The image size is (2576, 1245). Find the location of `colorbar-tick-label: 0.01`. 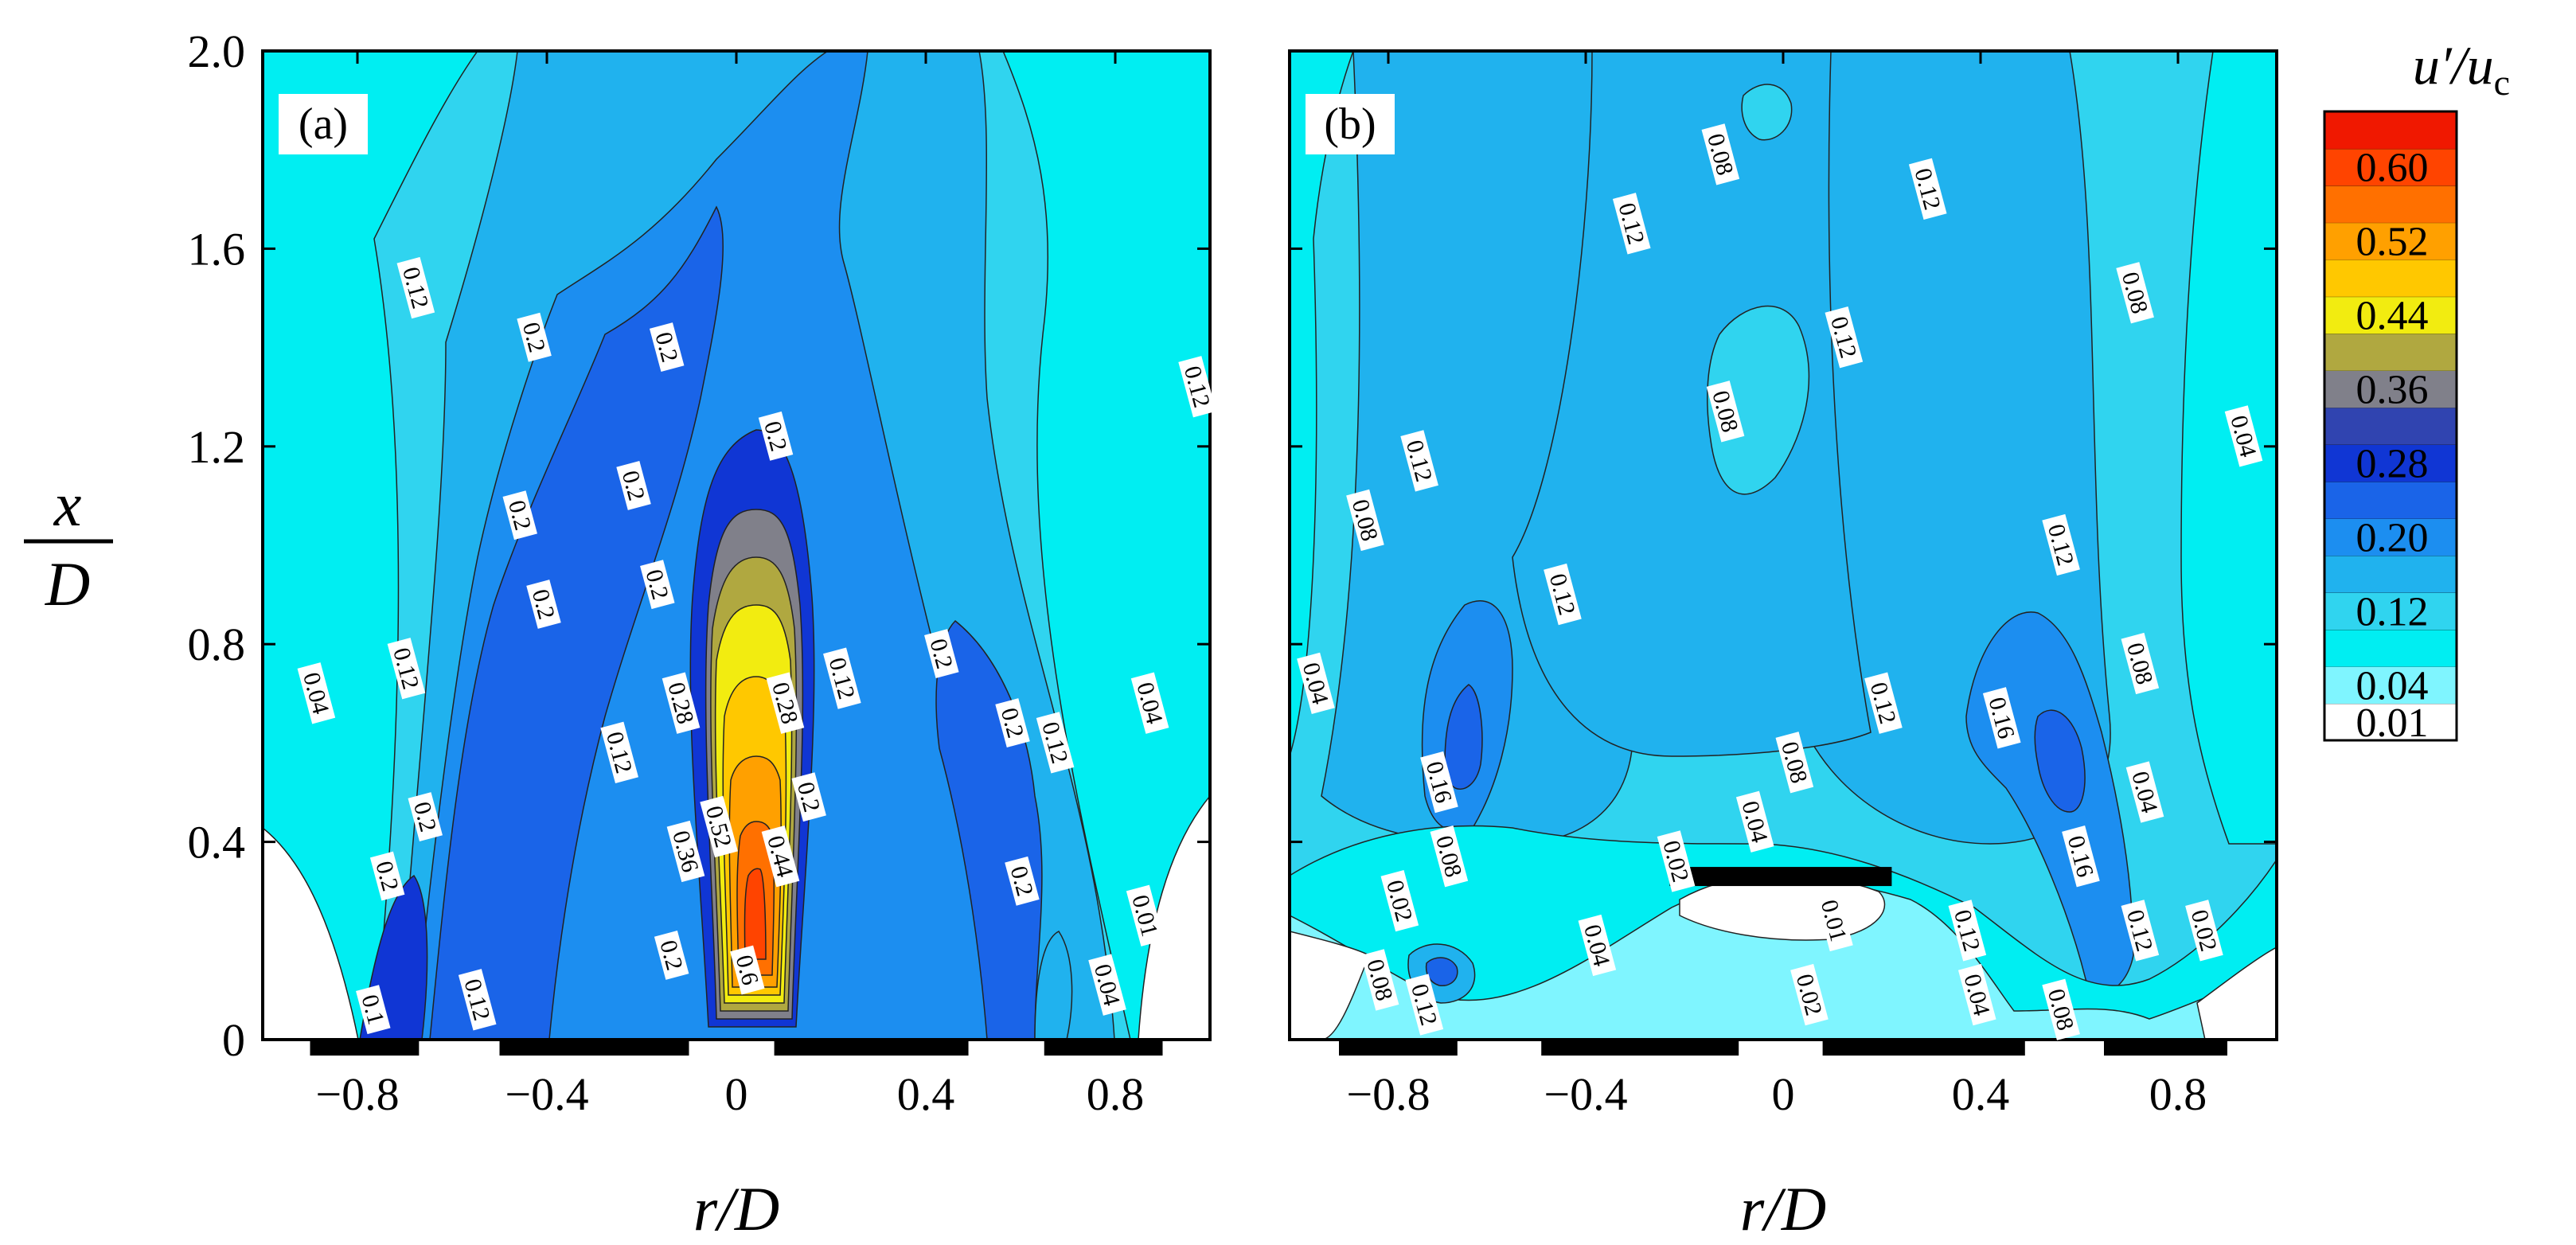

colorbar-tick-label: 0.01 is located at coordinates (2392, 723).